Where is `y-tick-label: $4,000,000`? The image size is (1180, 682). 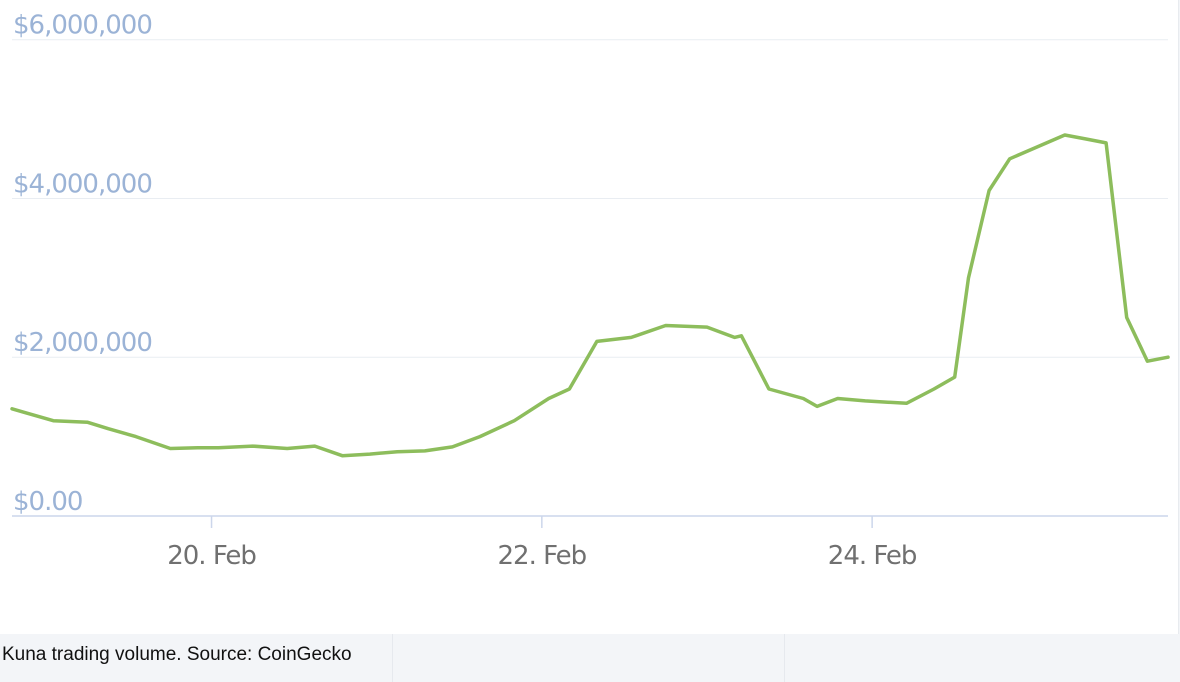
y-tick-label: $4,000,000 is located at coordinates (82, 184).